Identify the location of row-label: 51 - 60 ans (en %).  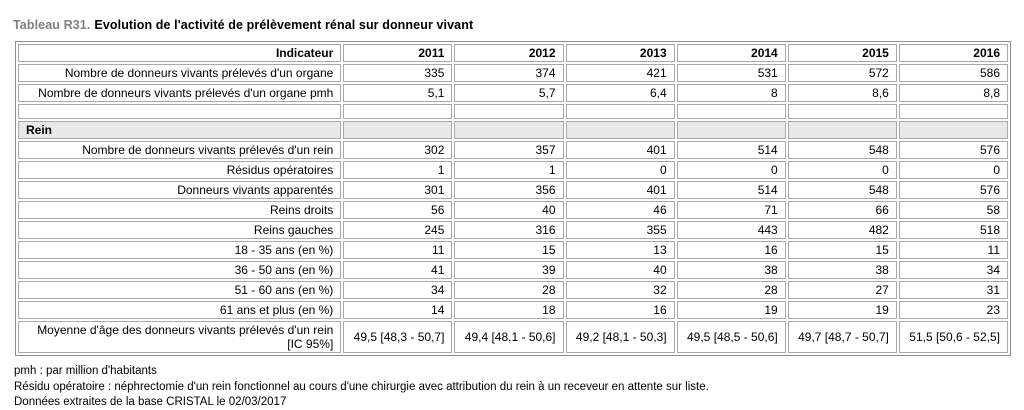
(180, 290).